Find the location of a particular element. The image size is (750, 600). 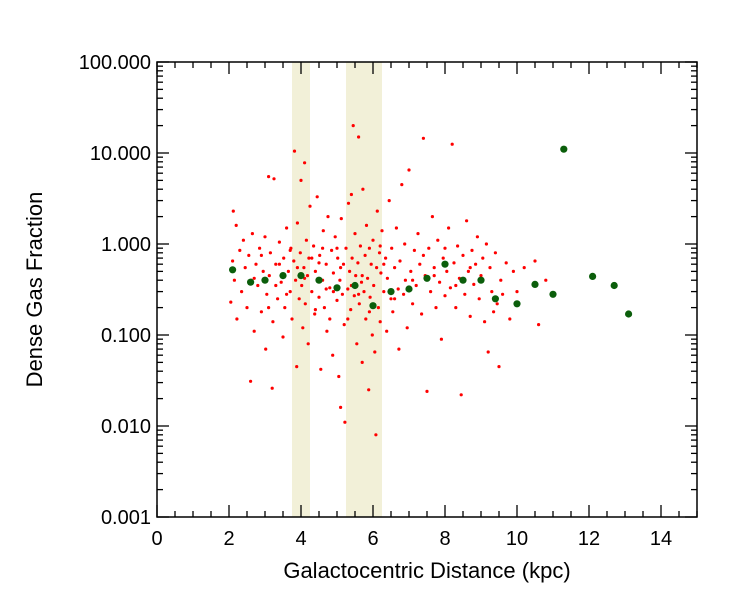

x-tick-label: 2 is located at coordinates (228, 539).